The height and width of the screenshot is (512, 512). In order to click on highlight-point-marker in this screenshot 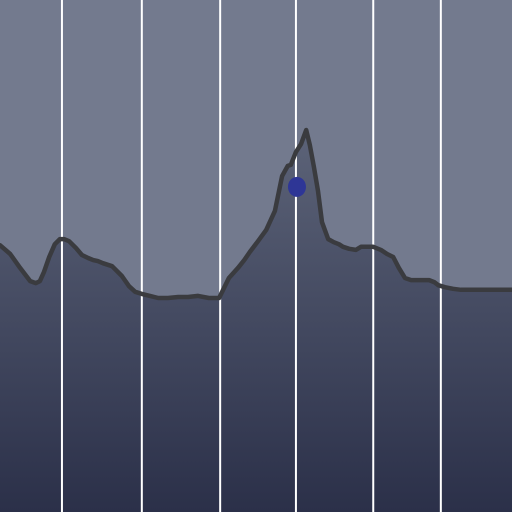, I will do `click(296, 186)`.